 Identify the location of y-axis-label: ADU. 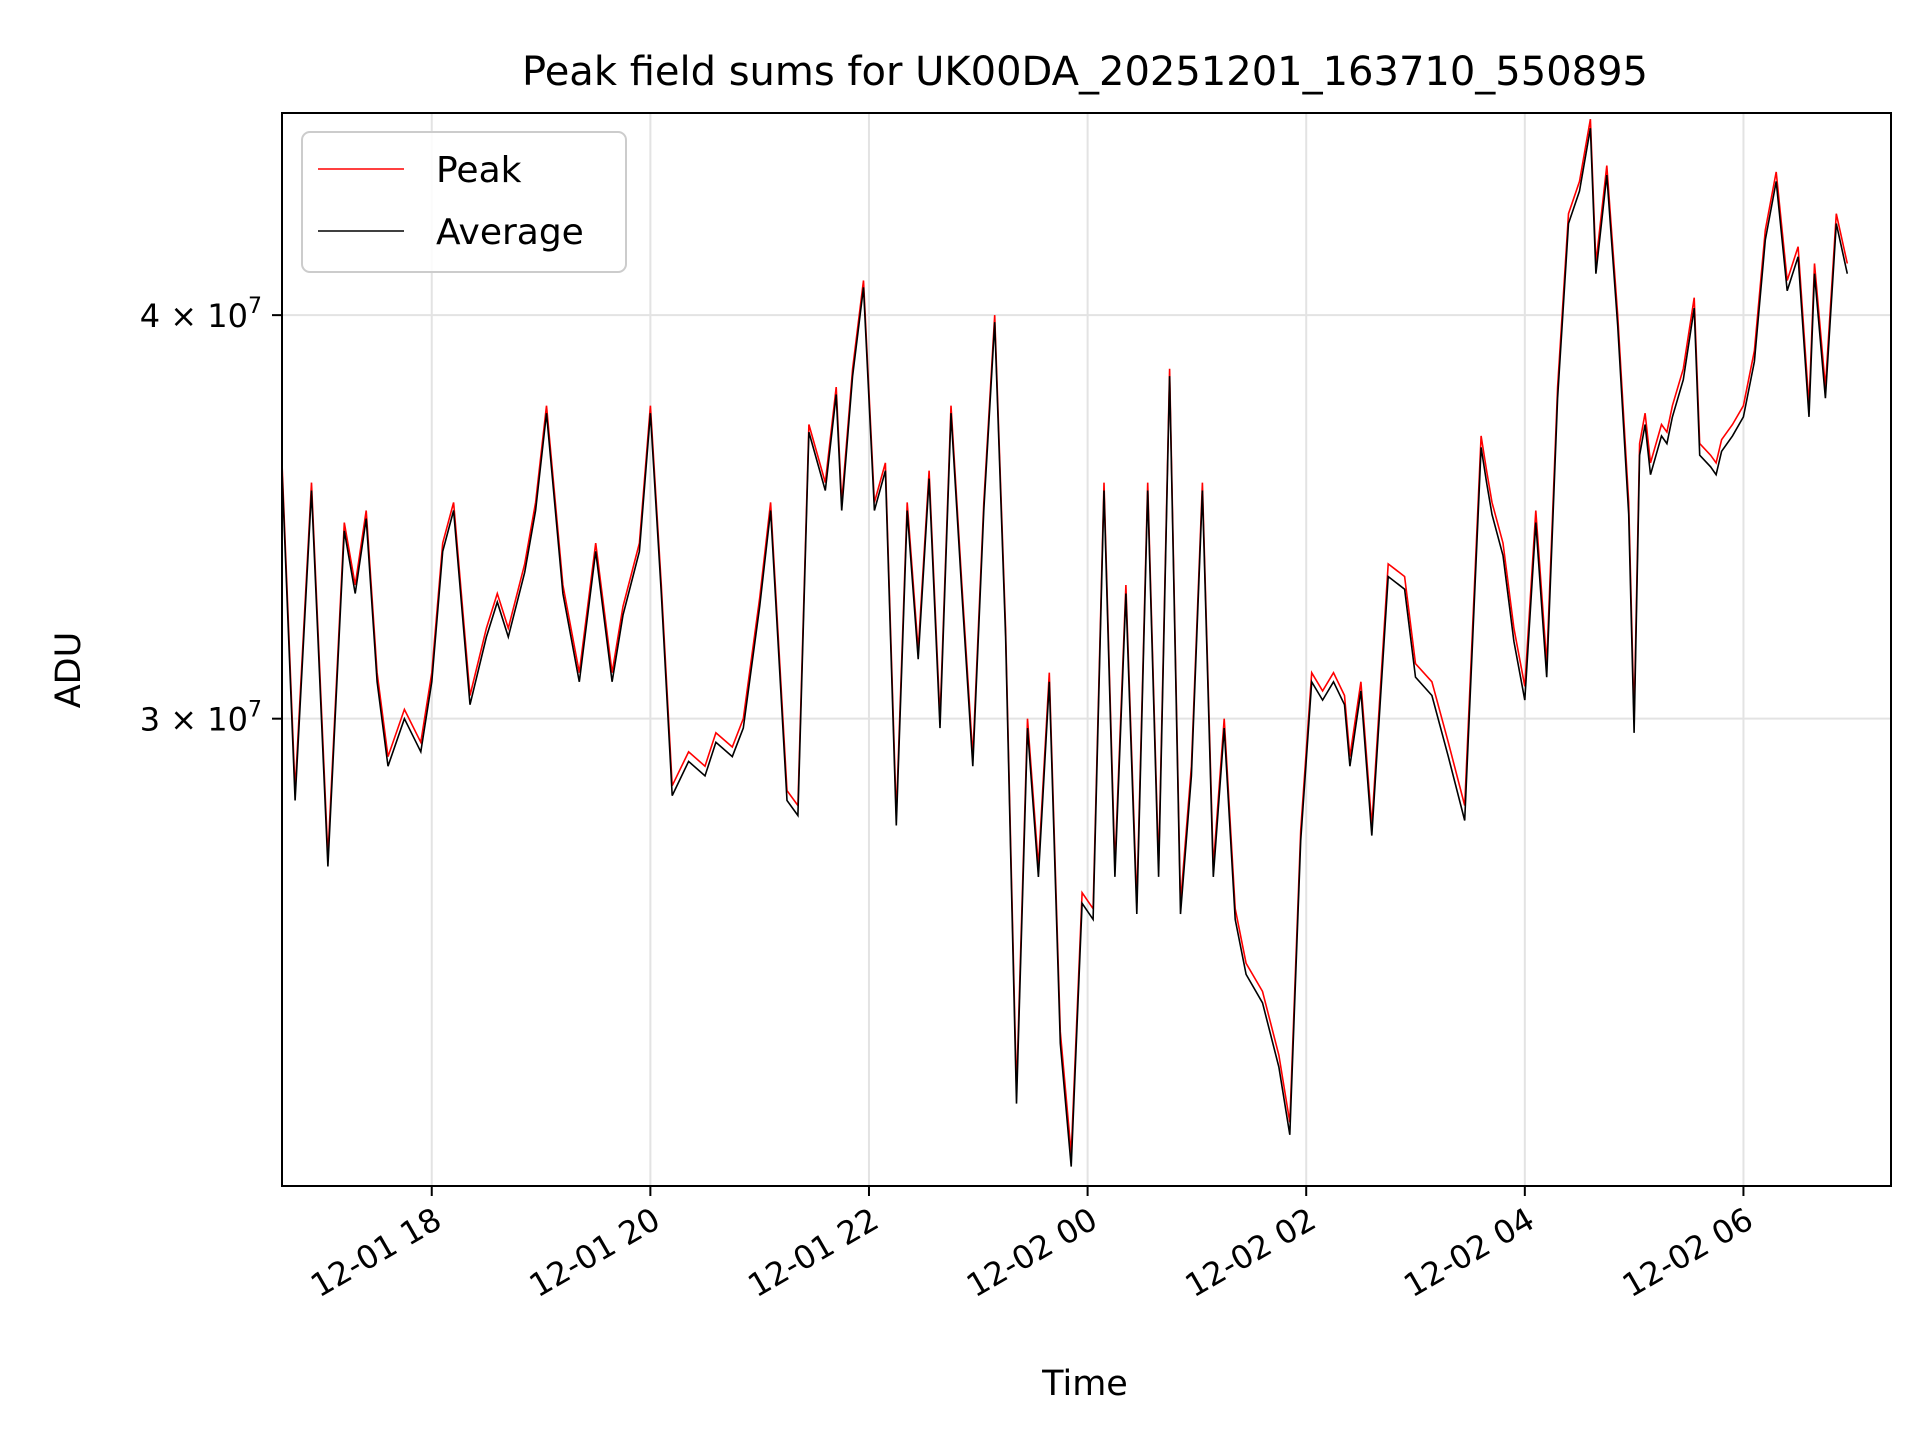
(69, 670).